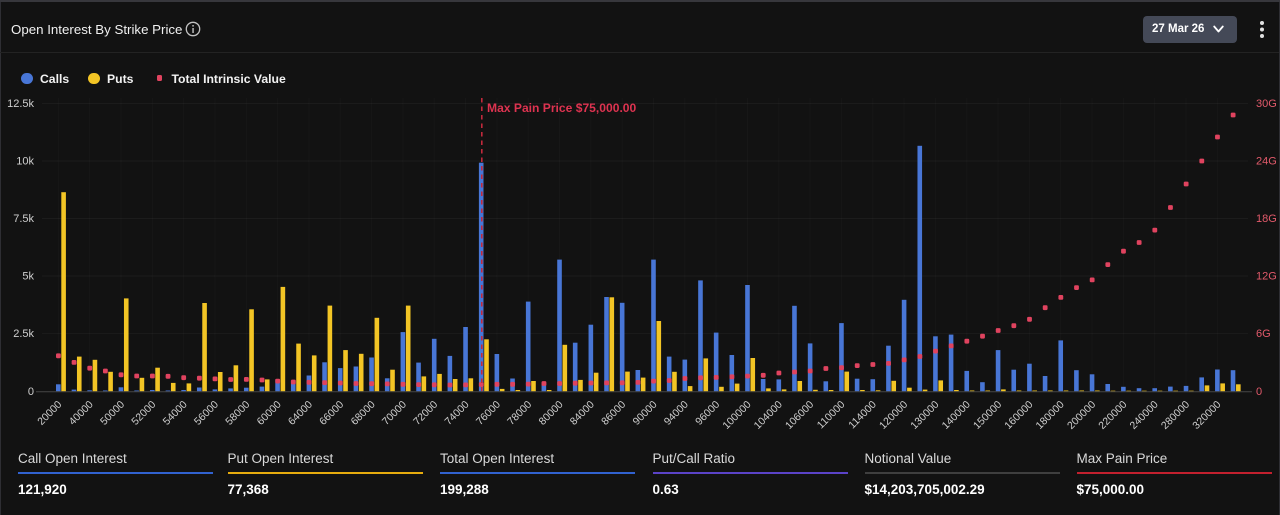  I want to click on svg-text: 84000, so click(582, 413).